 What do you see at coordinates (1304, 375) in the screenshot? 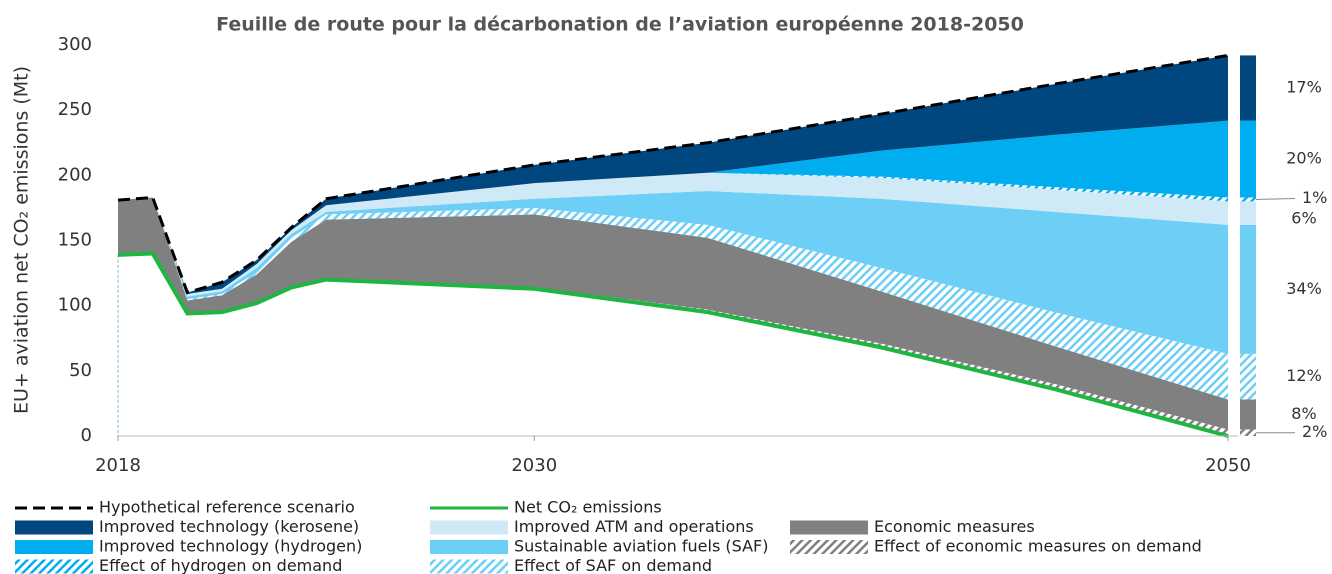
I see `share-label: 12%` at bounding box center [1304, 375].